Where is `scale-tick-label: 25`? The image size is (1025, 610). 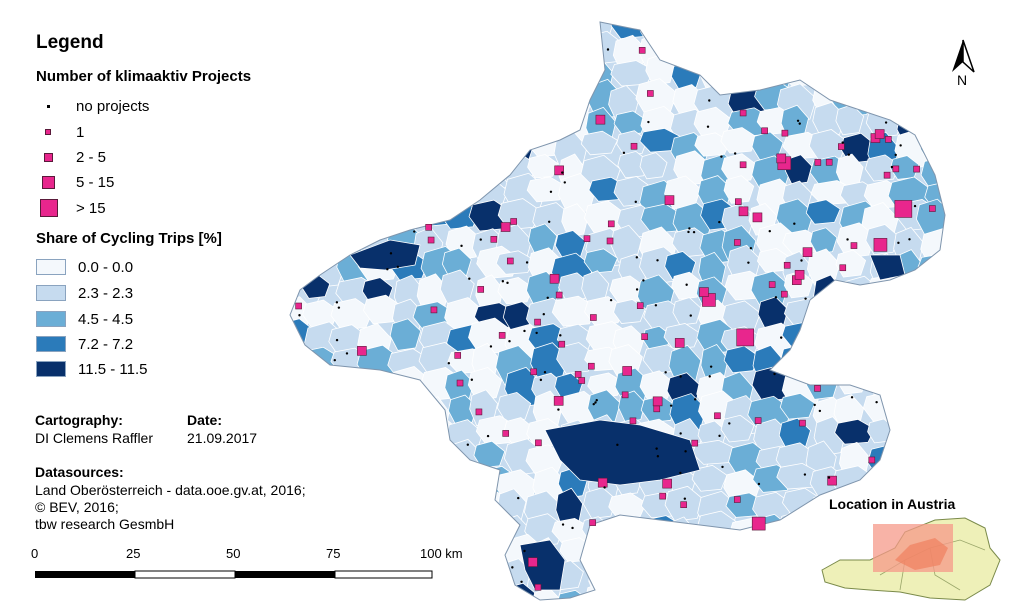 scale-tick-label: 25 is located at coordinates (133, 553).